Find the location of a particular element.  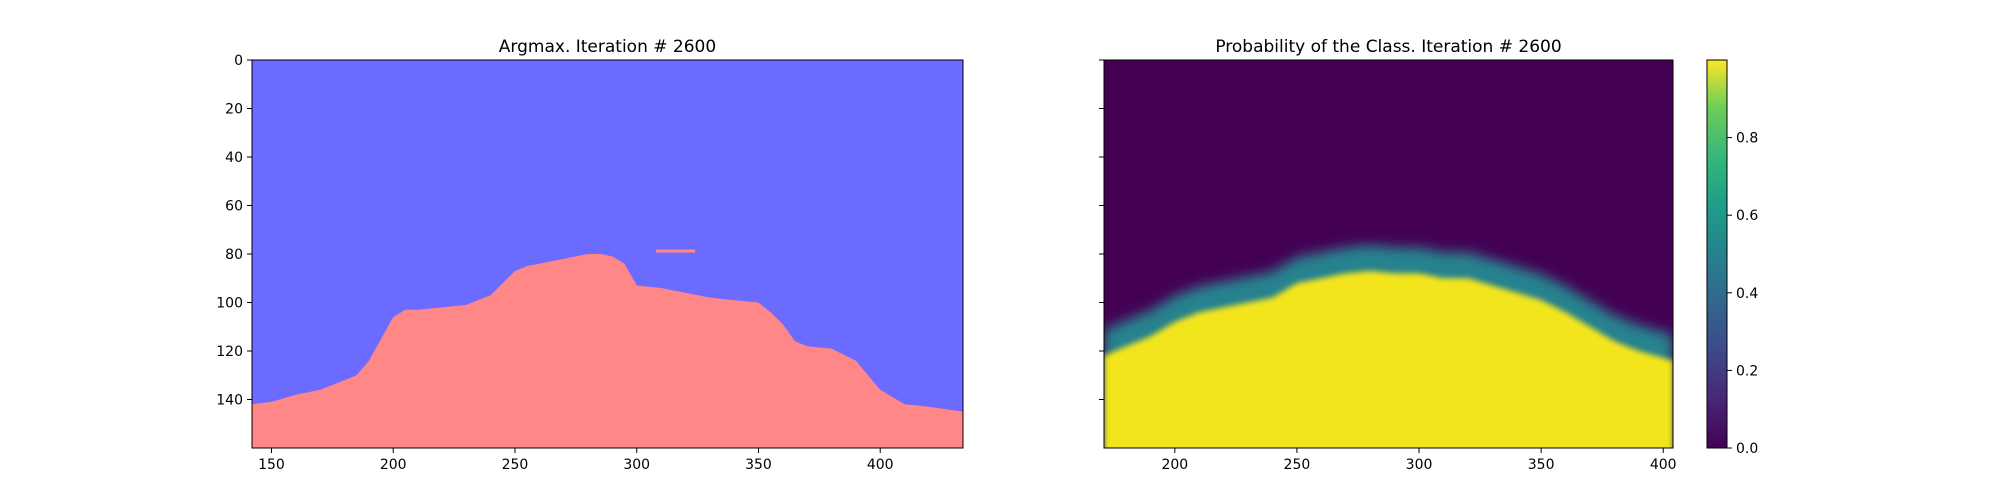

colorbar-tick-label-1: 0.2 is located at coordinates (1747, 371).